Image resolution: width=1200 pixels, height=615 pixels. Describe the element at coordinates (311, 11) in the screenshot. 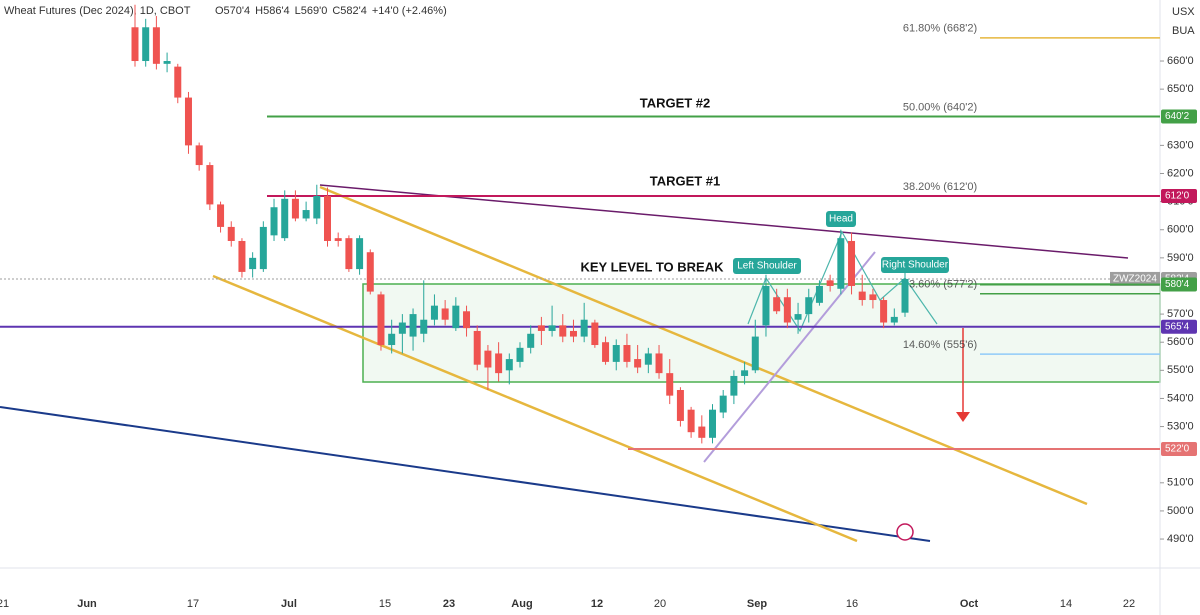

I see `ohlc-label: L569'0` at that location.